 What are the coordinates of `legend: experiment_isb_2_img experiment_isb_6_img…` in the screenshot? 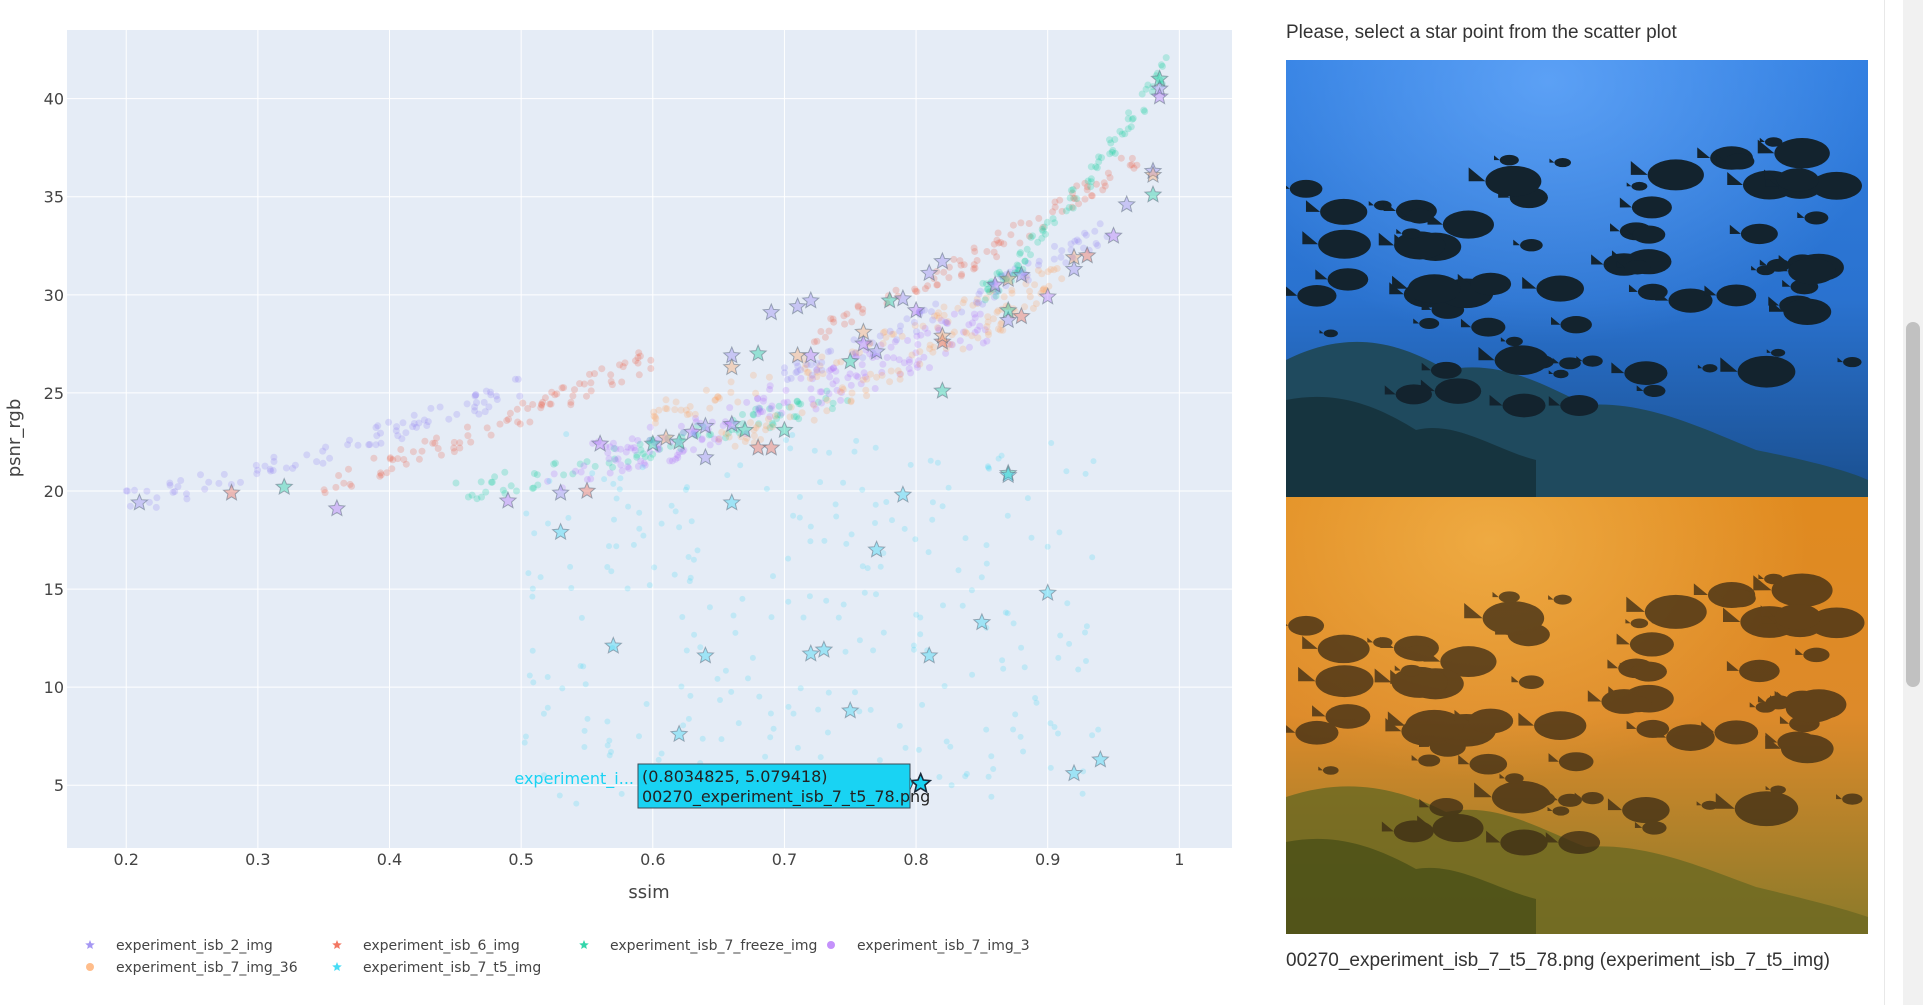 It's located at (557, 957).